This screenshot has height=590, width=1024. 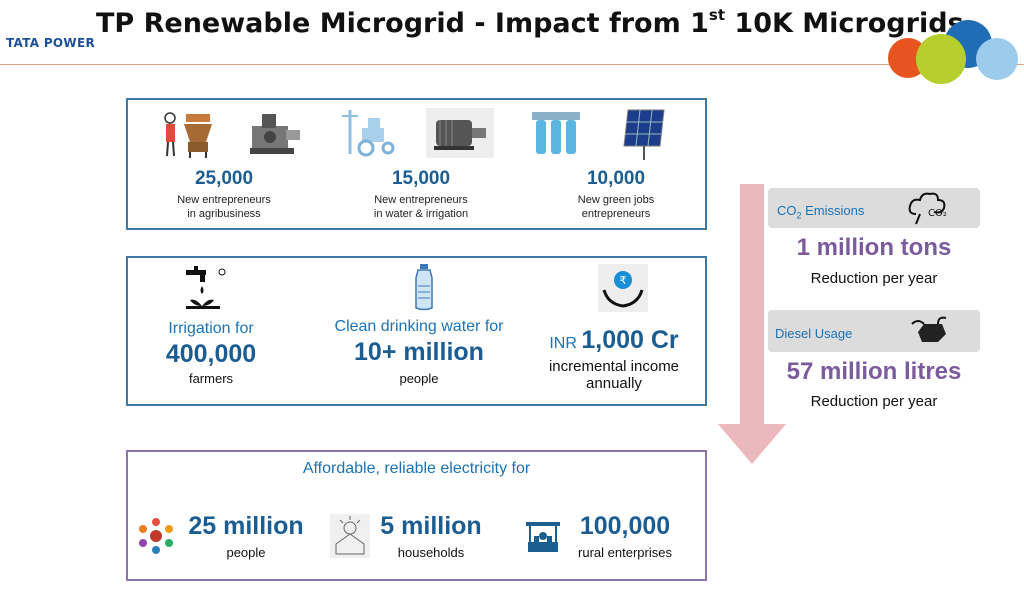 I want to click on diesel-value: 57 million litres, so click(x=874, y=371).